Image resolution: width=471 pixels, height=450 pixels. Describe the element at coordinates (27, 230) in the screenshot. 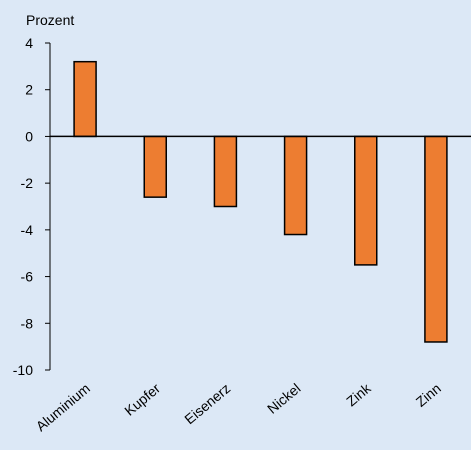

I see `y-tick-label: -4` at that location.